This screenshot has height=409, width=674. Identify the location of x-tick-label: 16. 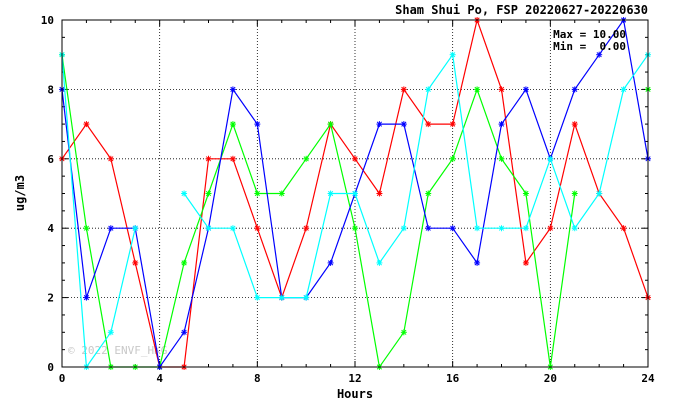
(453, 378).